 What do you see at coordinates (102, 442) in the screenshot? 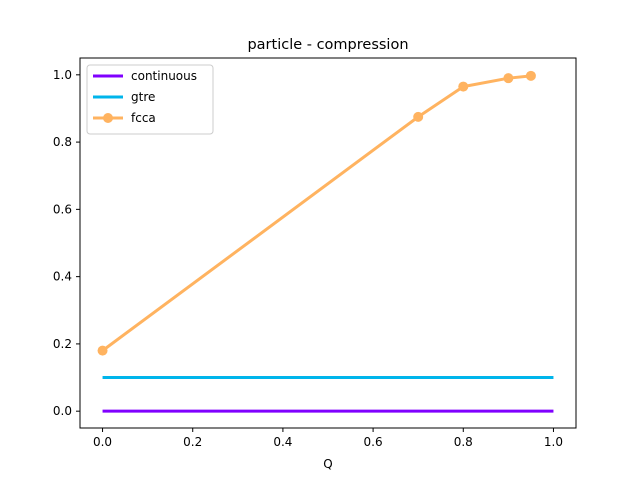
I see `x-tick-label: 0.0` at bounding box center [102, 442].